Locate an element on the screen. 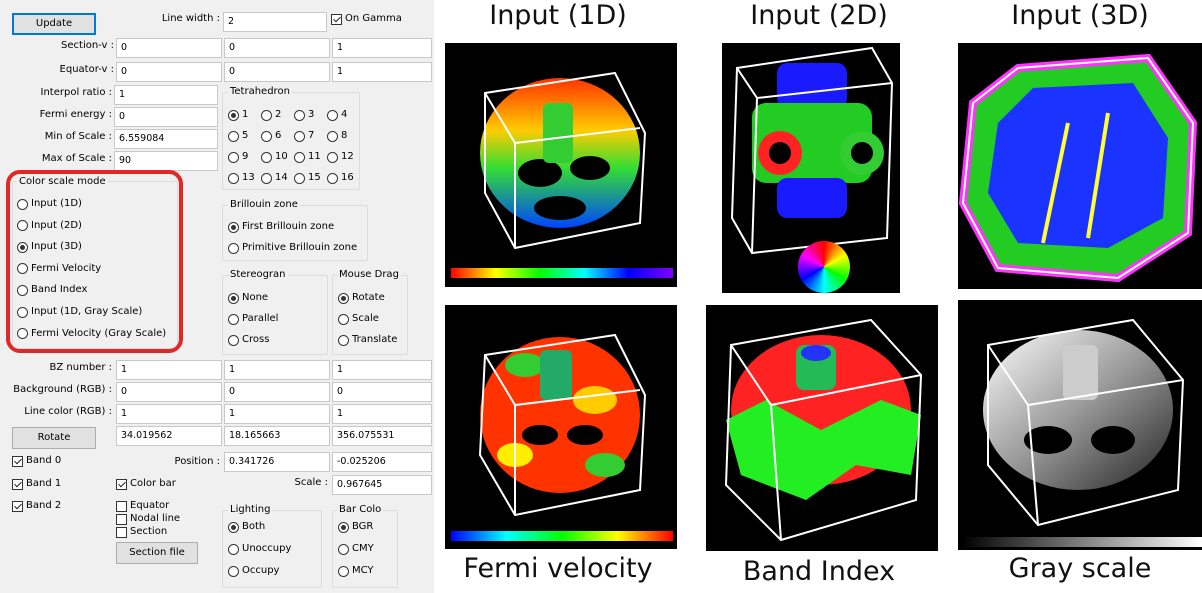  bar-color-radio-bgr: BGR is located at coordinates (355, 527).